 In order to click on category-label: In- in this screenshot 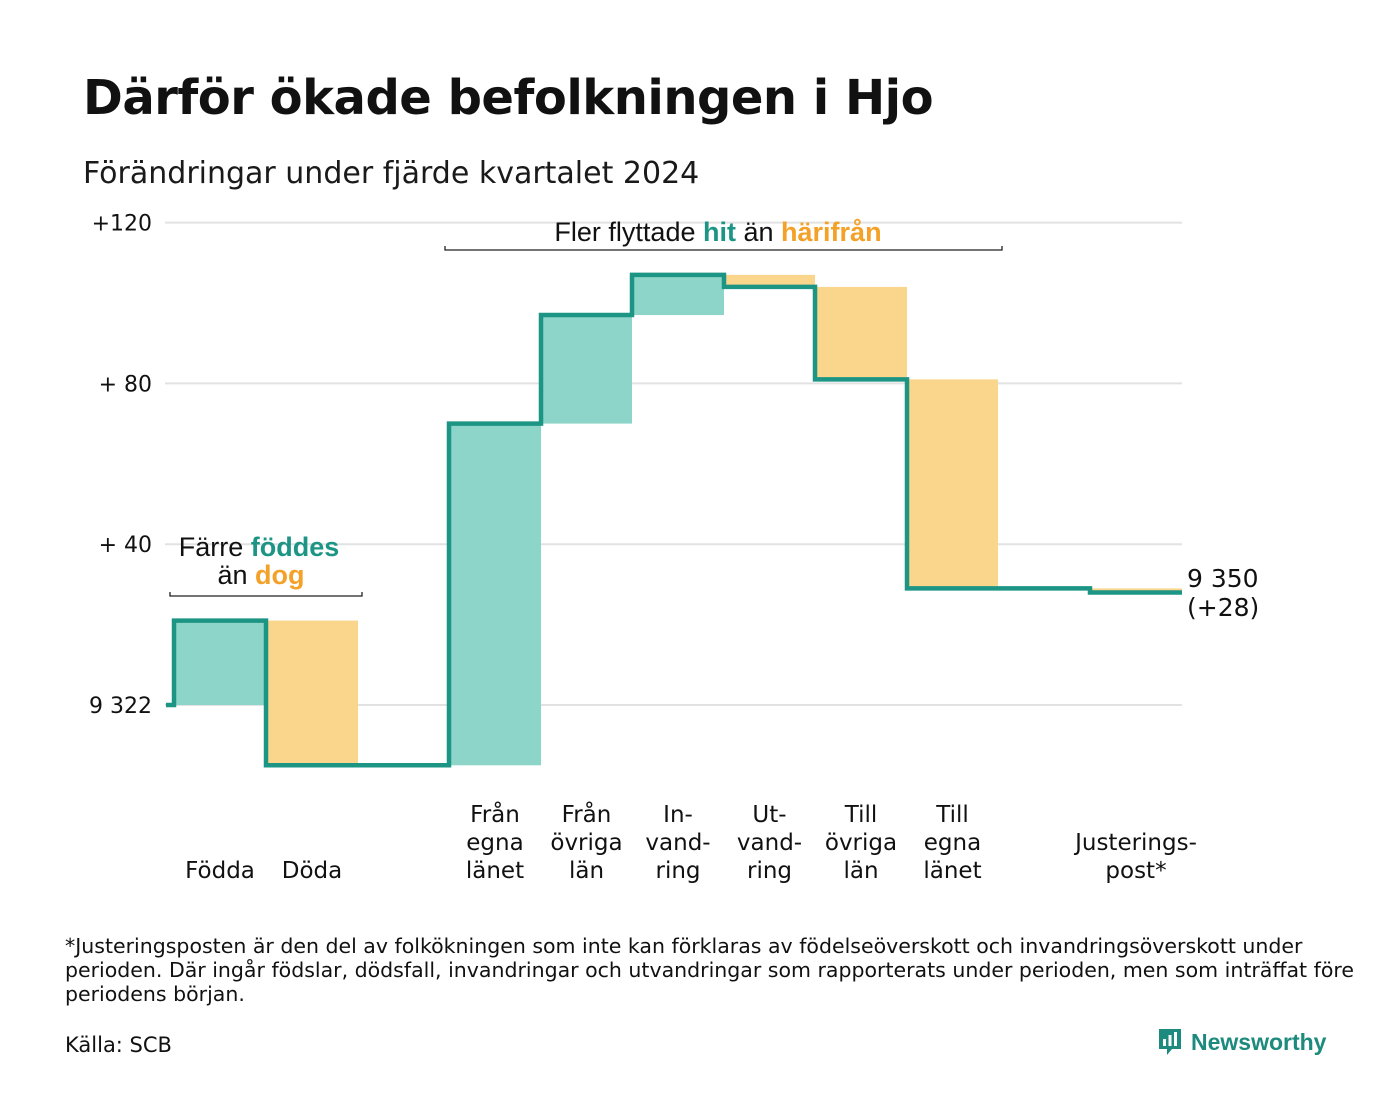, I will do `click(678, 815)`.